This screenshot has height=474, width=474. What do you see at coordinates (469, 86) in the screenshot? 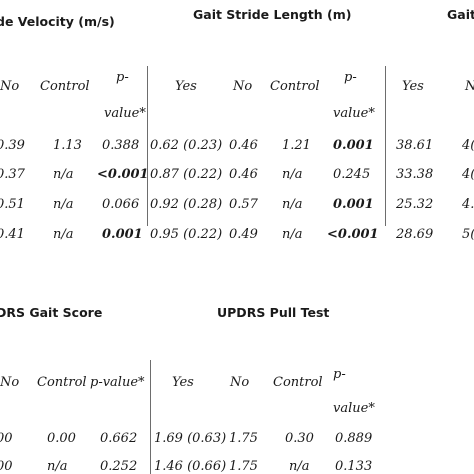
I see `col-label-cut: N` at bounding box center [469, 86].